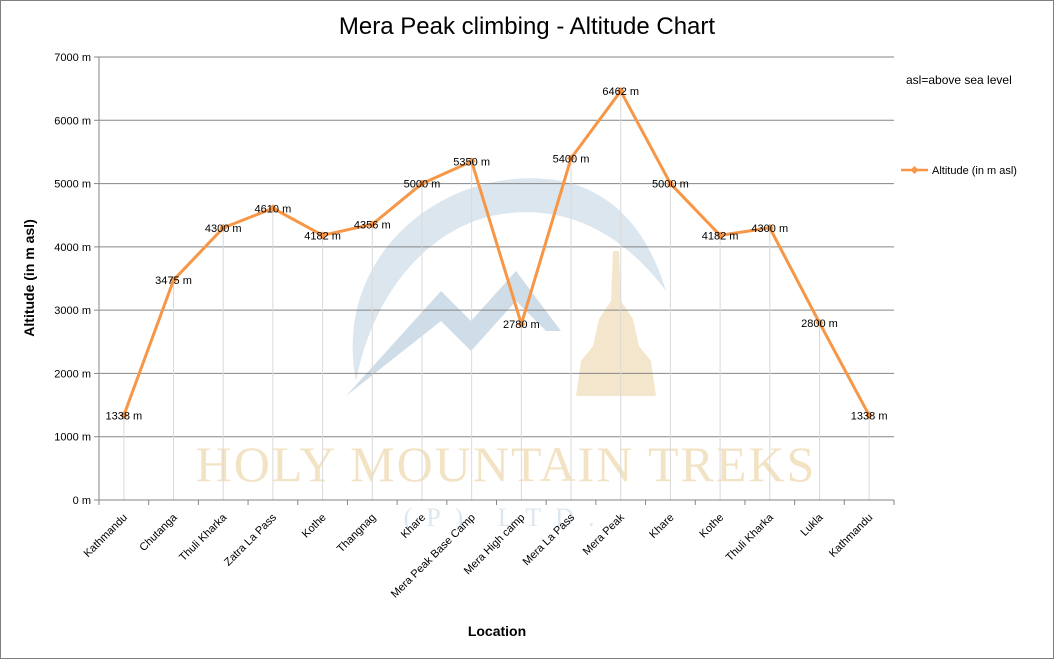  What do you see at coordinates (29, 277) in the screenshot?
I see `y-axis-title: Altitude (in m asl)` at bounding box center [29, 277].